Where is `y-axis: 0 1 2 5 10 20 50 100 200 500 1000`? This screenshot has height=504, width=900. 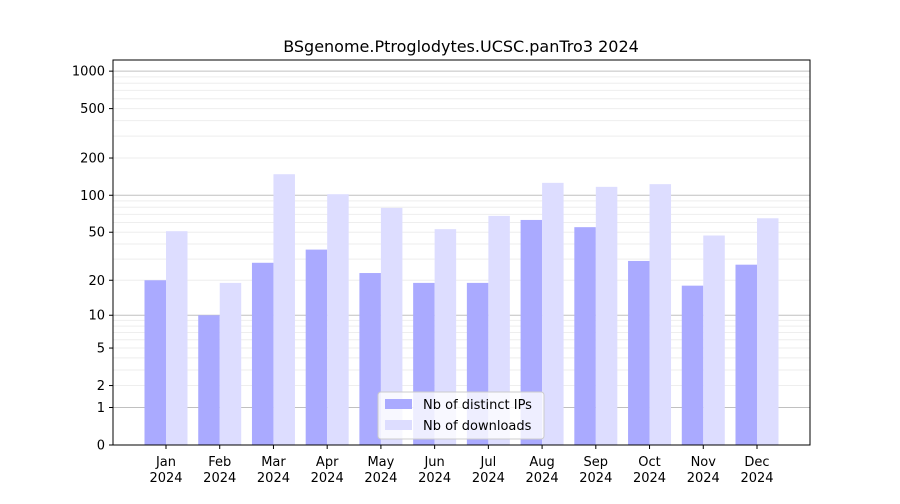 y-axis: 0 1 2 5 10 20 50 100 200 500 1000 is located at coordinates (92, 259).